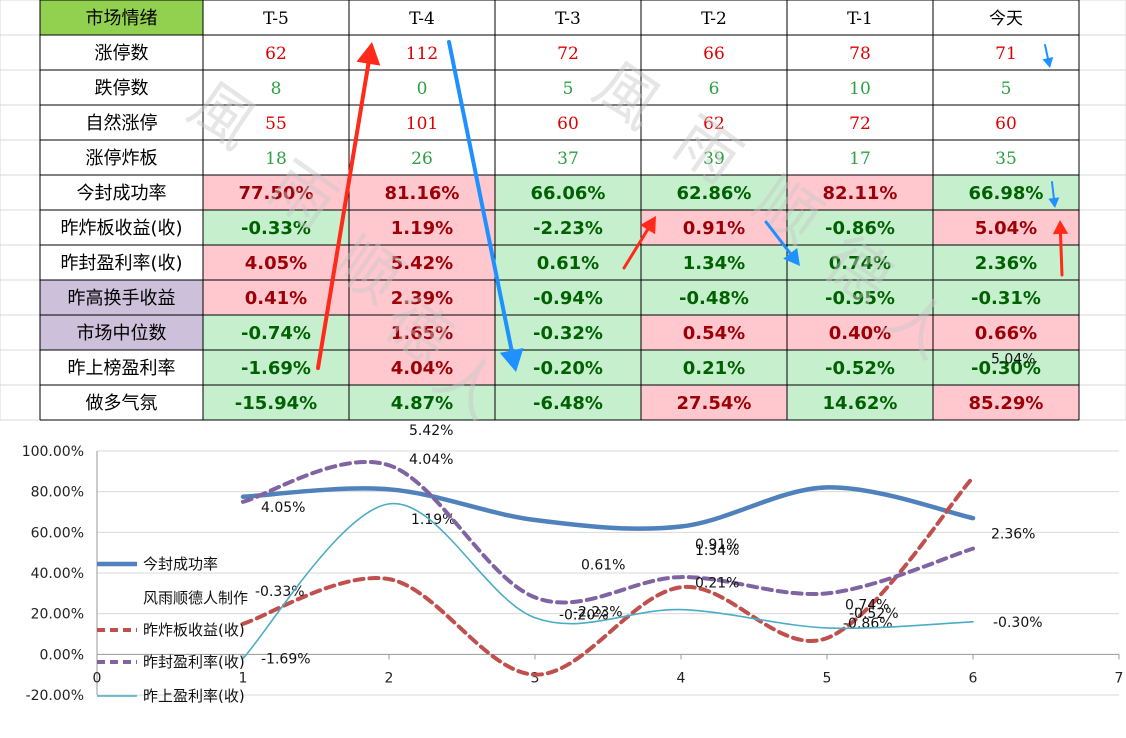  Describe the element at coordinates (57, 493) in the screenshot. I see `y-tick-label: 80.00%` at that location.